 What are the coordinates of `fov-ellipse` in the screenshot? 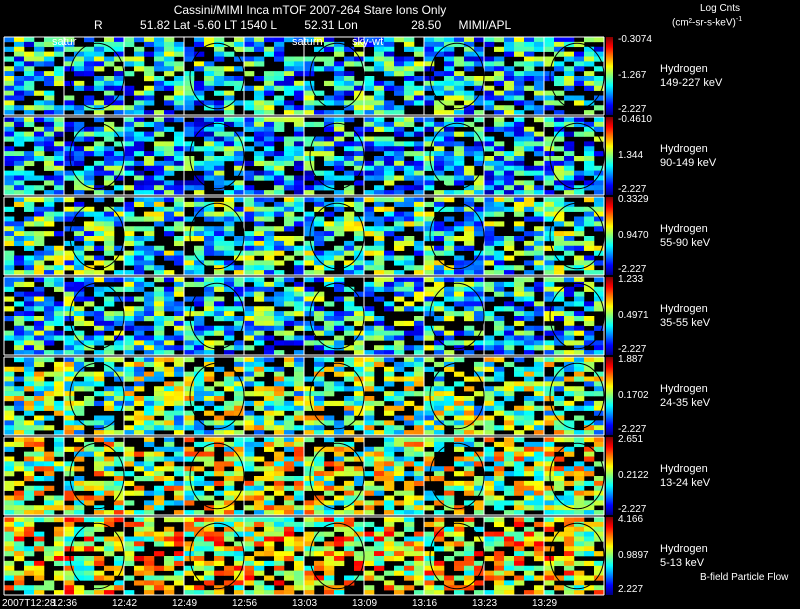 It's located at (97, 476).